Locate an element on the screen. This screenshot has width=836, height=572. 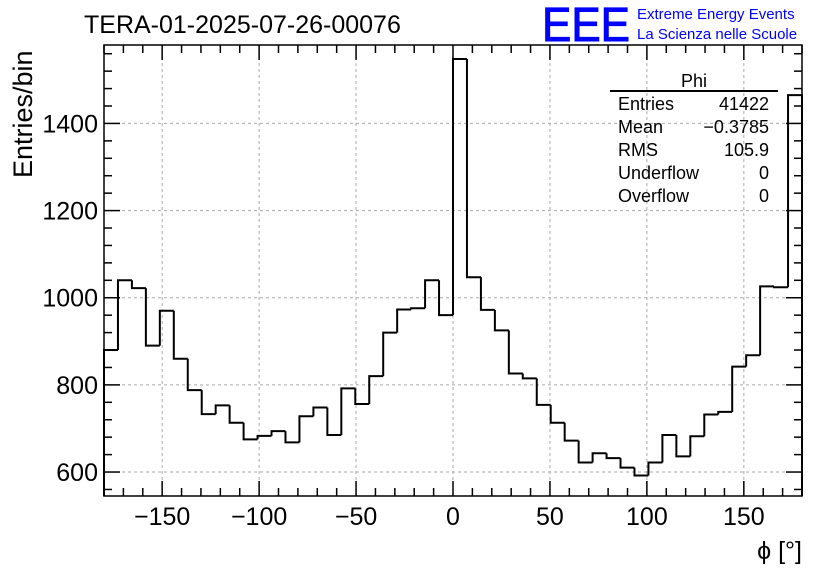
x-tick-label: −50 is located at coordinates (356, 517).